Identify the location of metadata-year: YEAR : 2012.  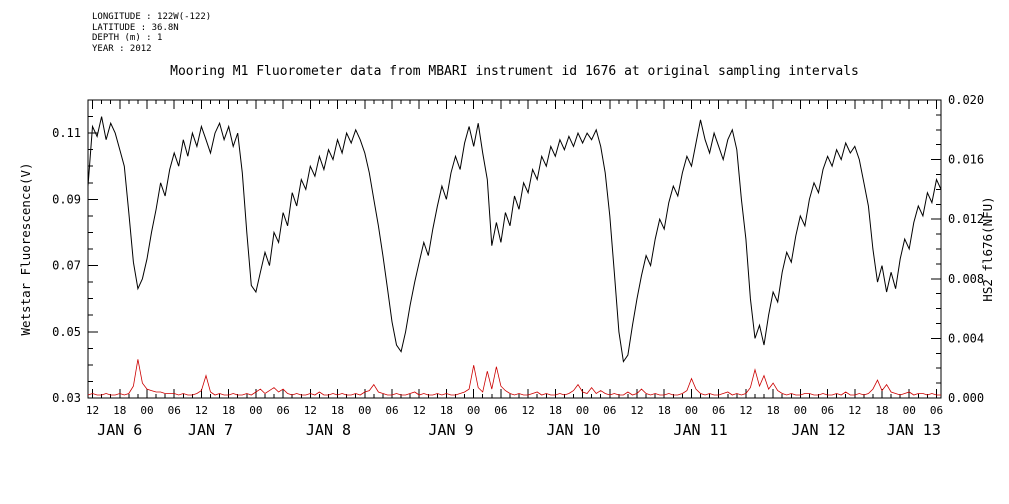
(122, 48).